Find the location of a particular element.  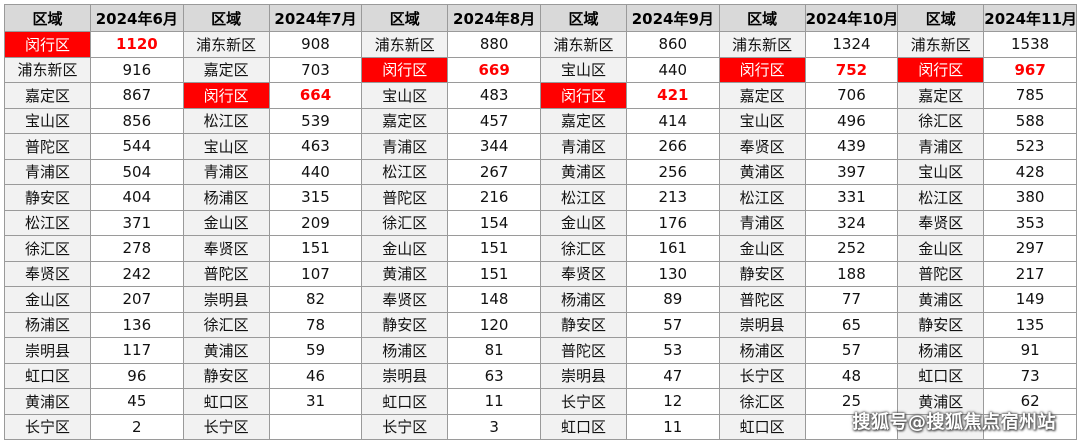

value-cell: 860 is located at coordinates (672, 44).